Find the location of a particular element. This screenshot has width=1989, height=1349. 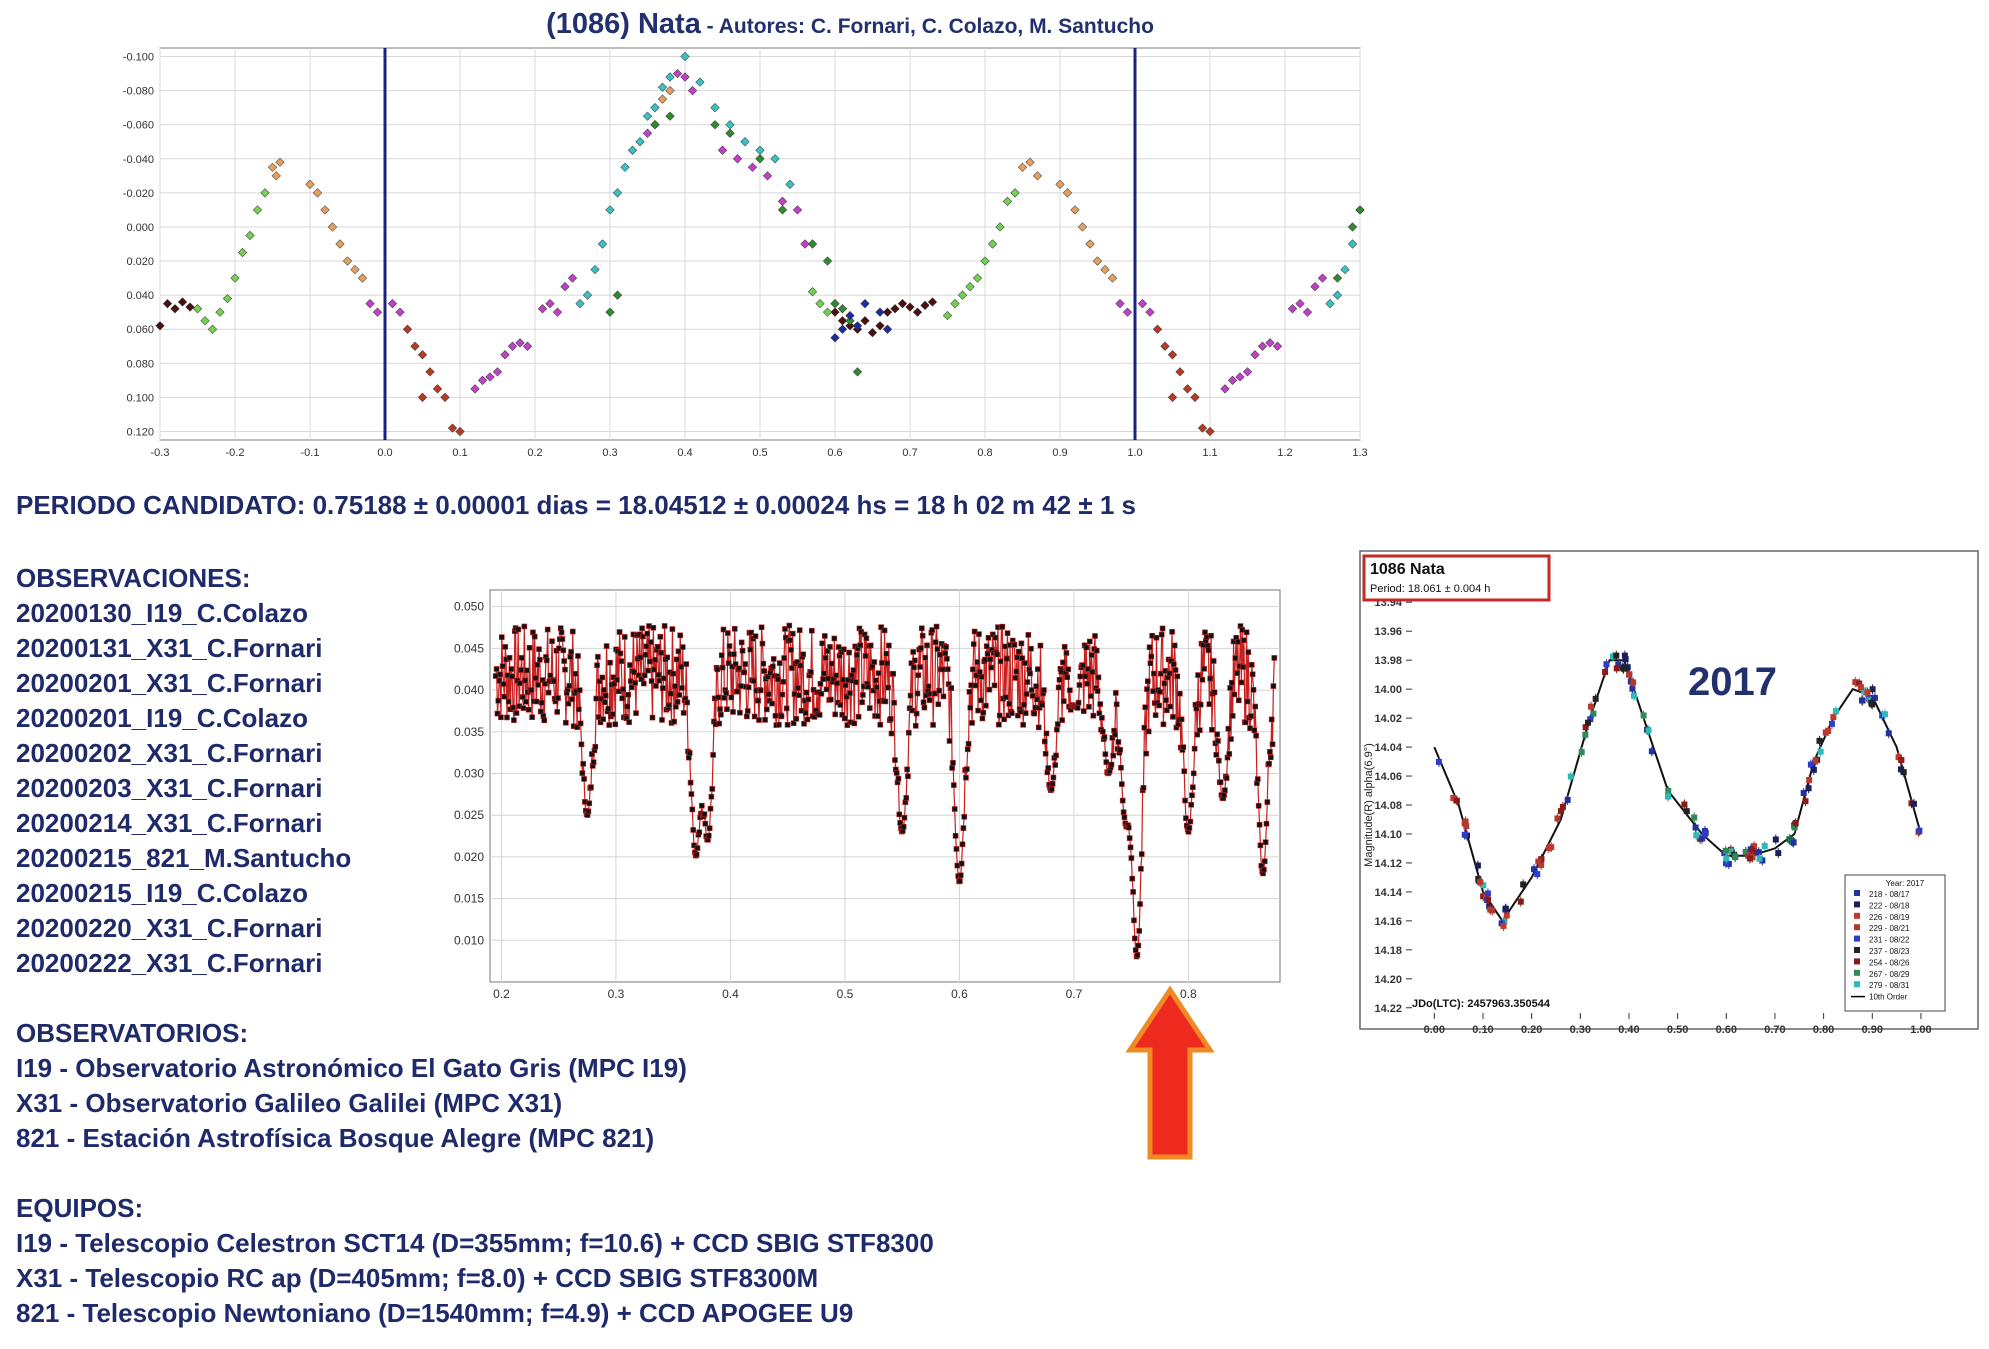

observation-item: 20200201_I19_C.Colazo is located at coordinates (162, 718).